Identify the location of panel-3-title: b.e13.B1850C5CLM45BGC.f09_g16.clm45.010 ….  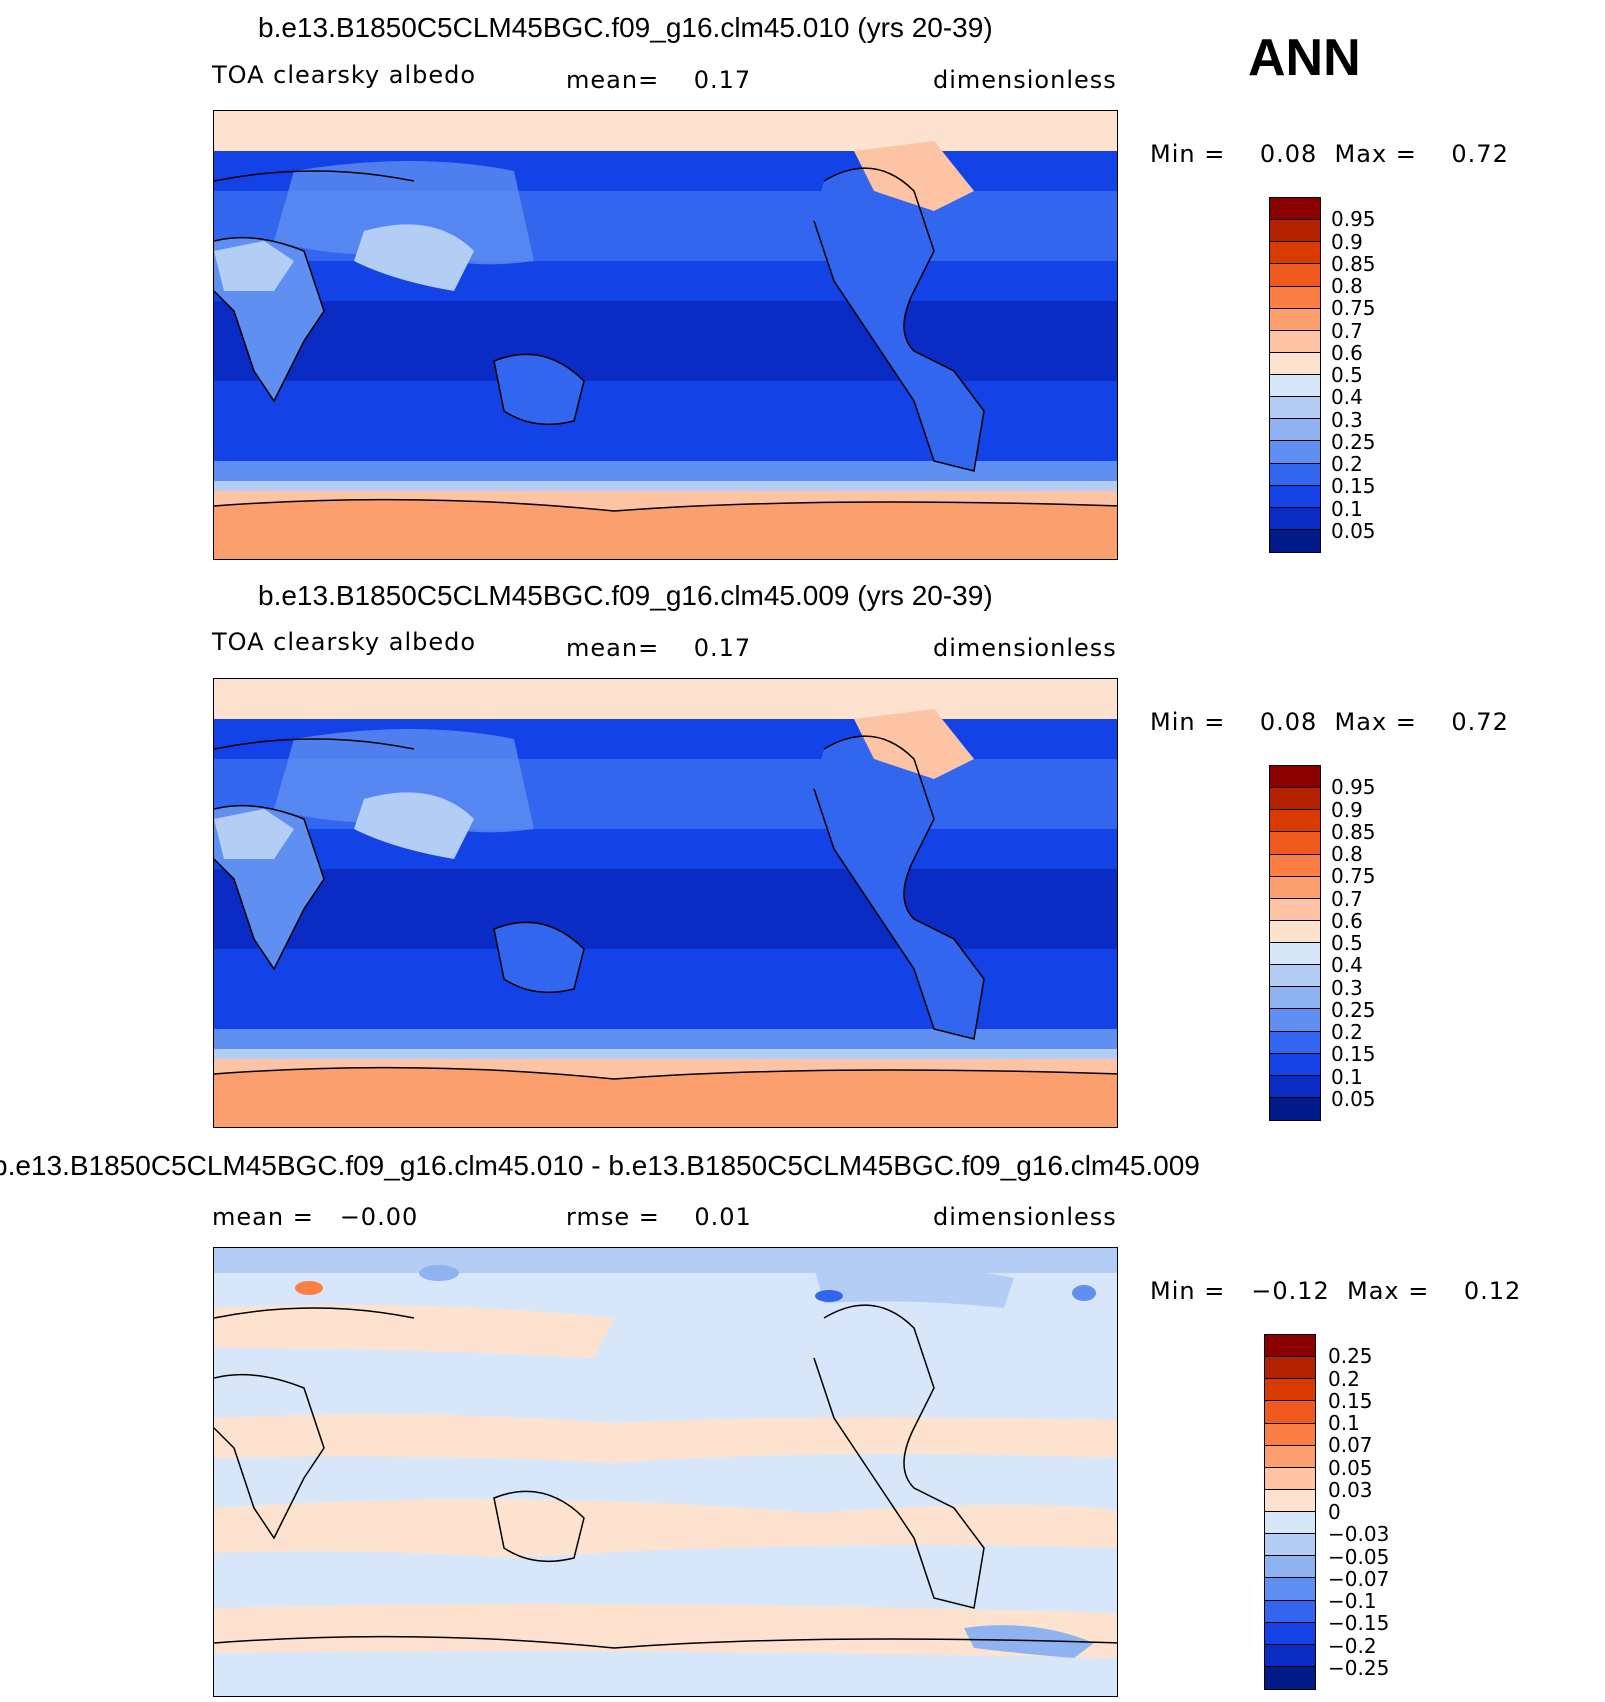
(600, 1165).